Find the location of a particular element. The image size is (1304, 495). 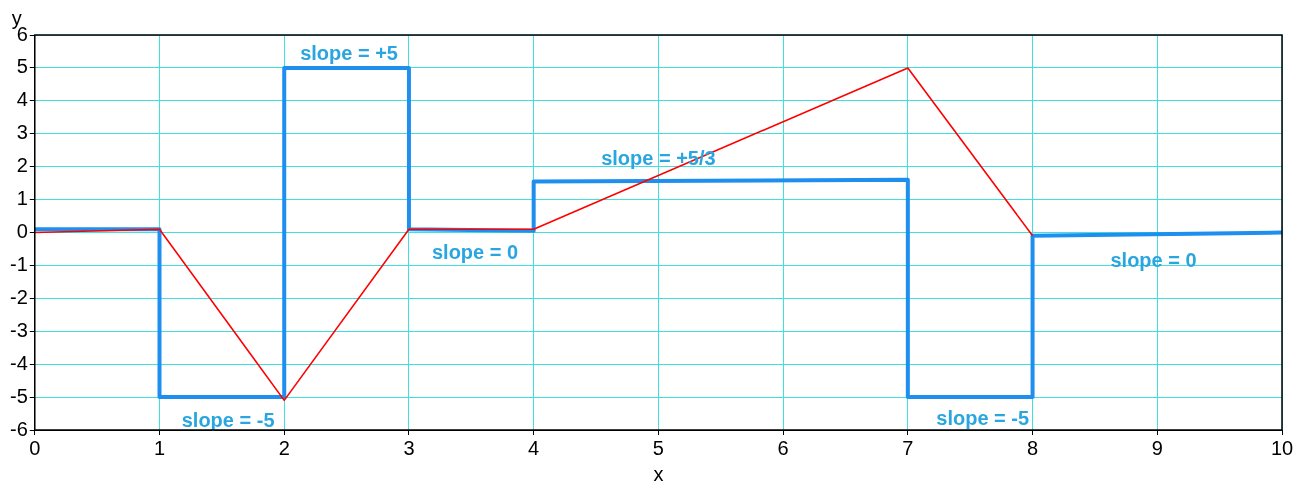

x-tick-label: 1 is located at coordinates (159, 447).